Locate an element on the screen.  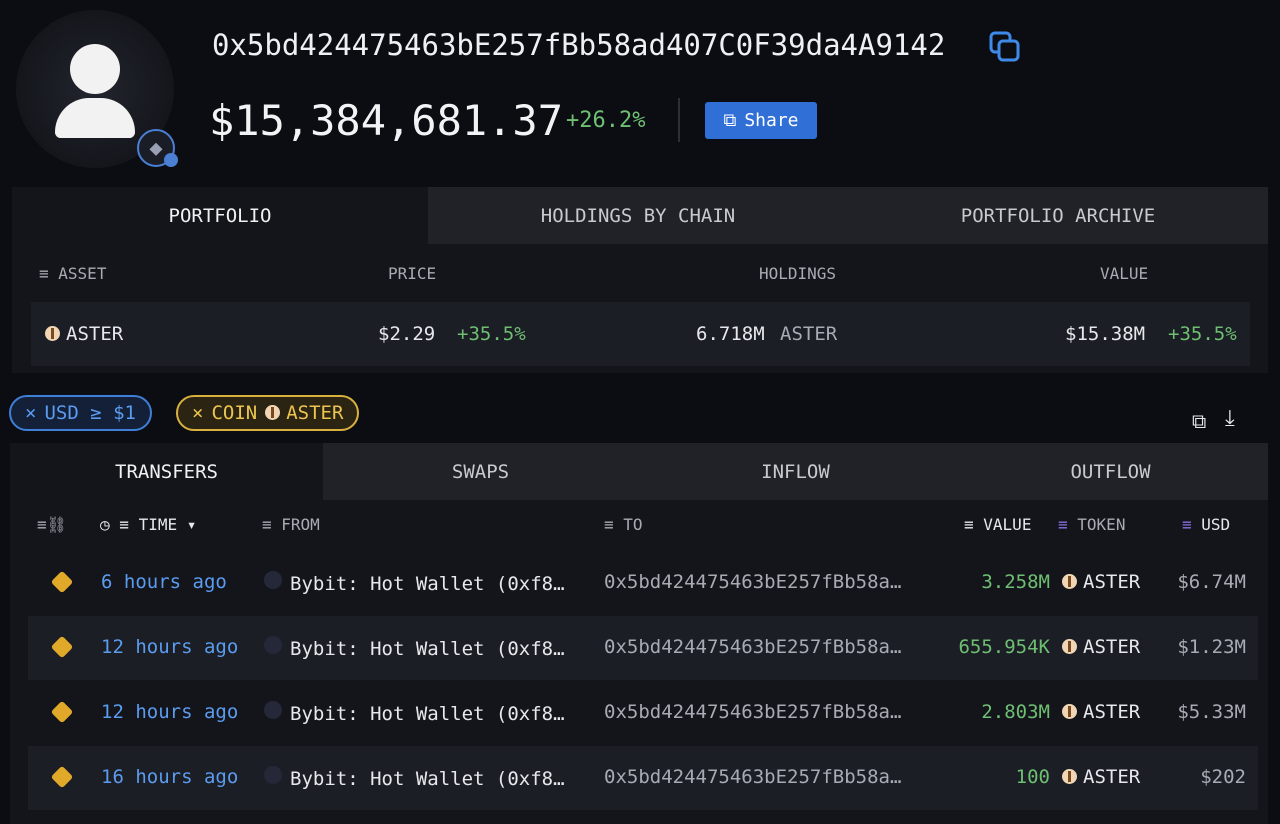
tab-portfolio: PORTFOLIO is located at coordinates (220, 215).